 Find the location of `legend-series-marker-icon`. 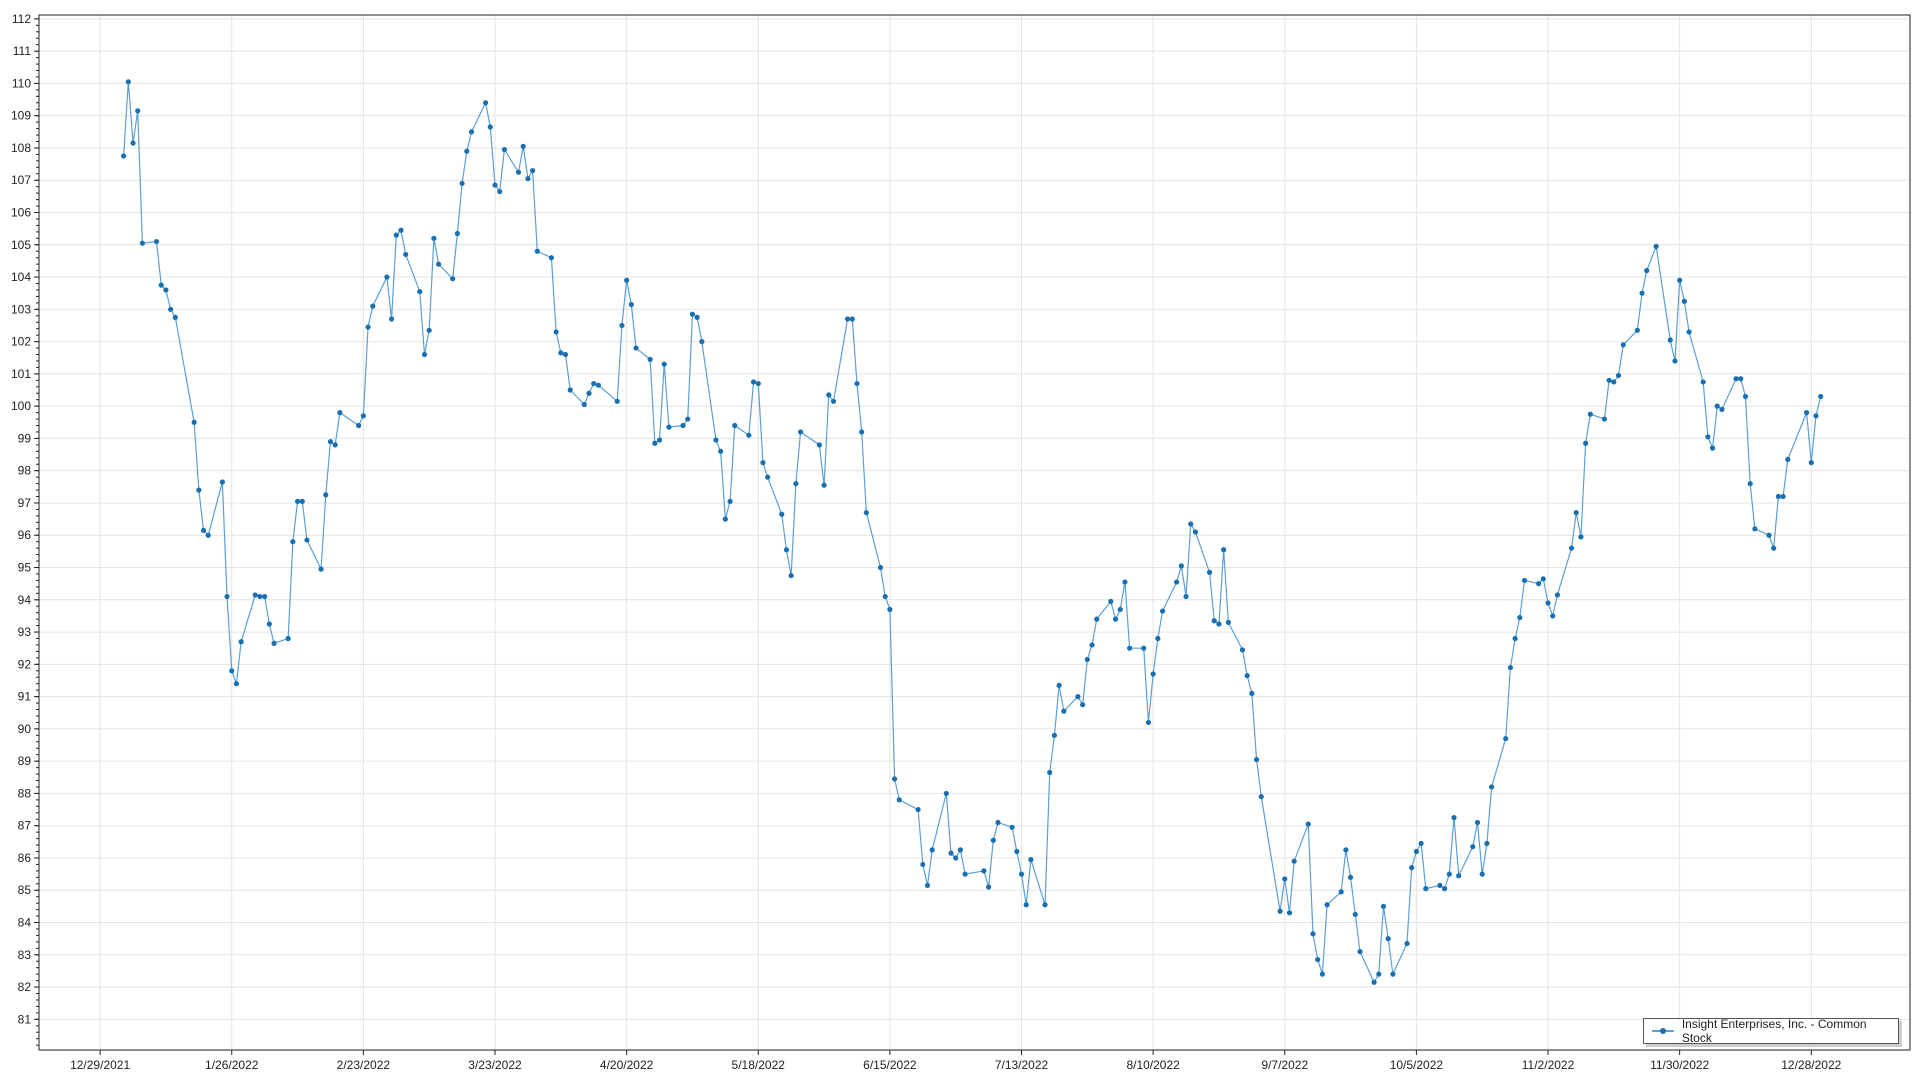

legend-series-marker-icon is located at coordinates (1663, 1031).